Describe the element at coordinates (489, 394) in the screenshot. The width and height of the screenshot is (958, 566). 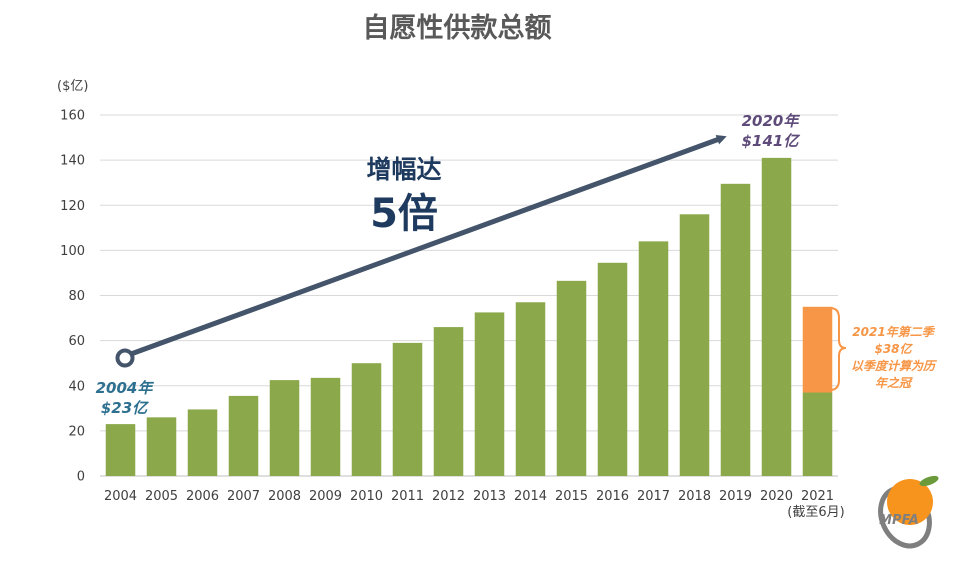
I see `bar-2013` at that location.